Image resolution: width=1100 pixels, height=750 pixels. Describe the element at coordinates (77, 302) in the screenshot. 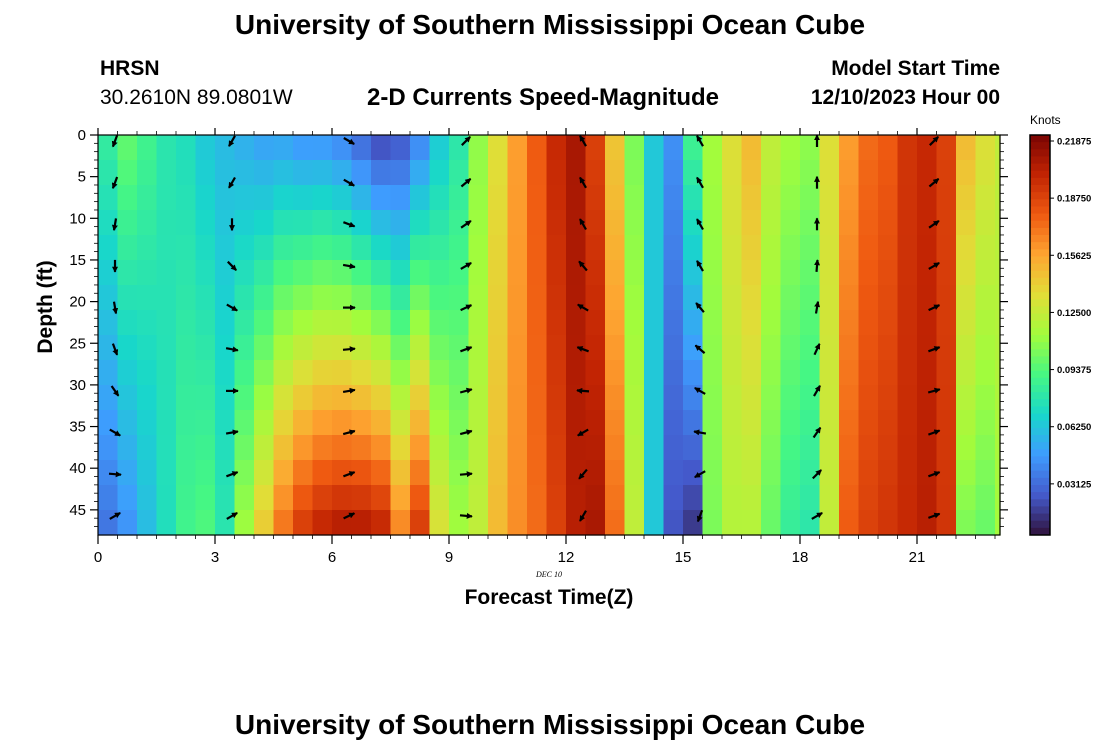

I see `y-tick-label: 20` at that location.